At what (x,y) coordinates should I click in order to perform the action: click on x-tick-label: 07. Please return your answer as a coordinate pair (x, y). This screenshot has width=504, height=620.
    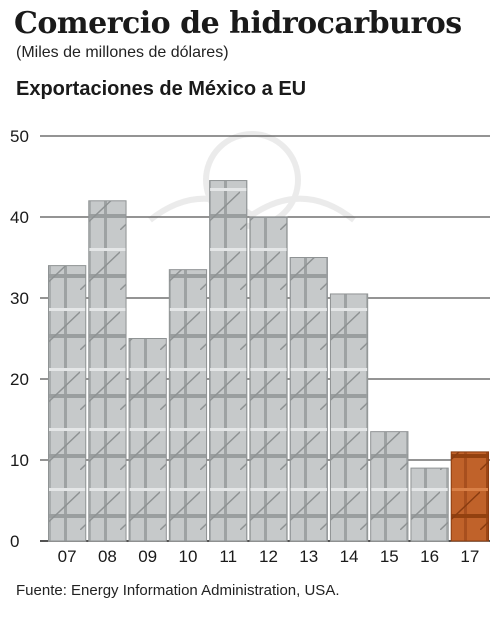
    Looking at the image, I should click on (67, 556).